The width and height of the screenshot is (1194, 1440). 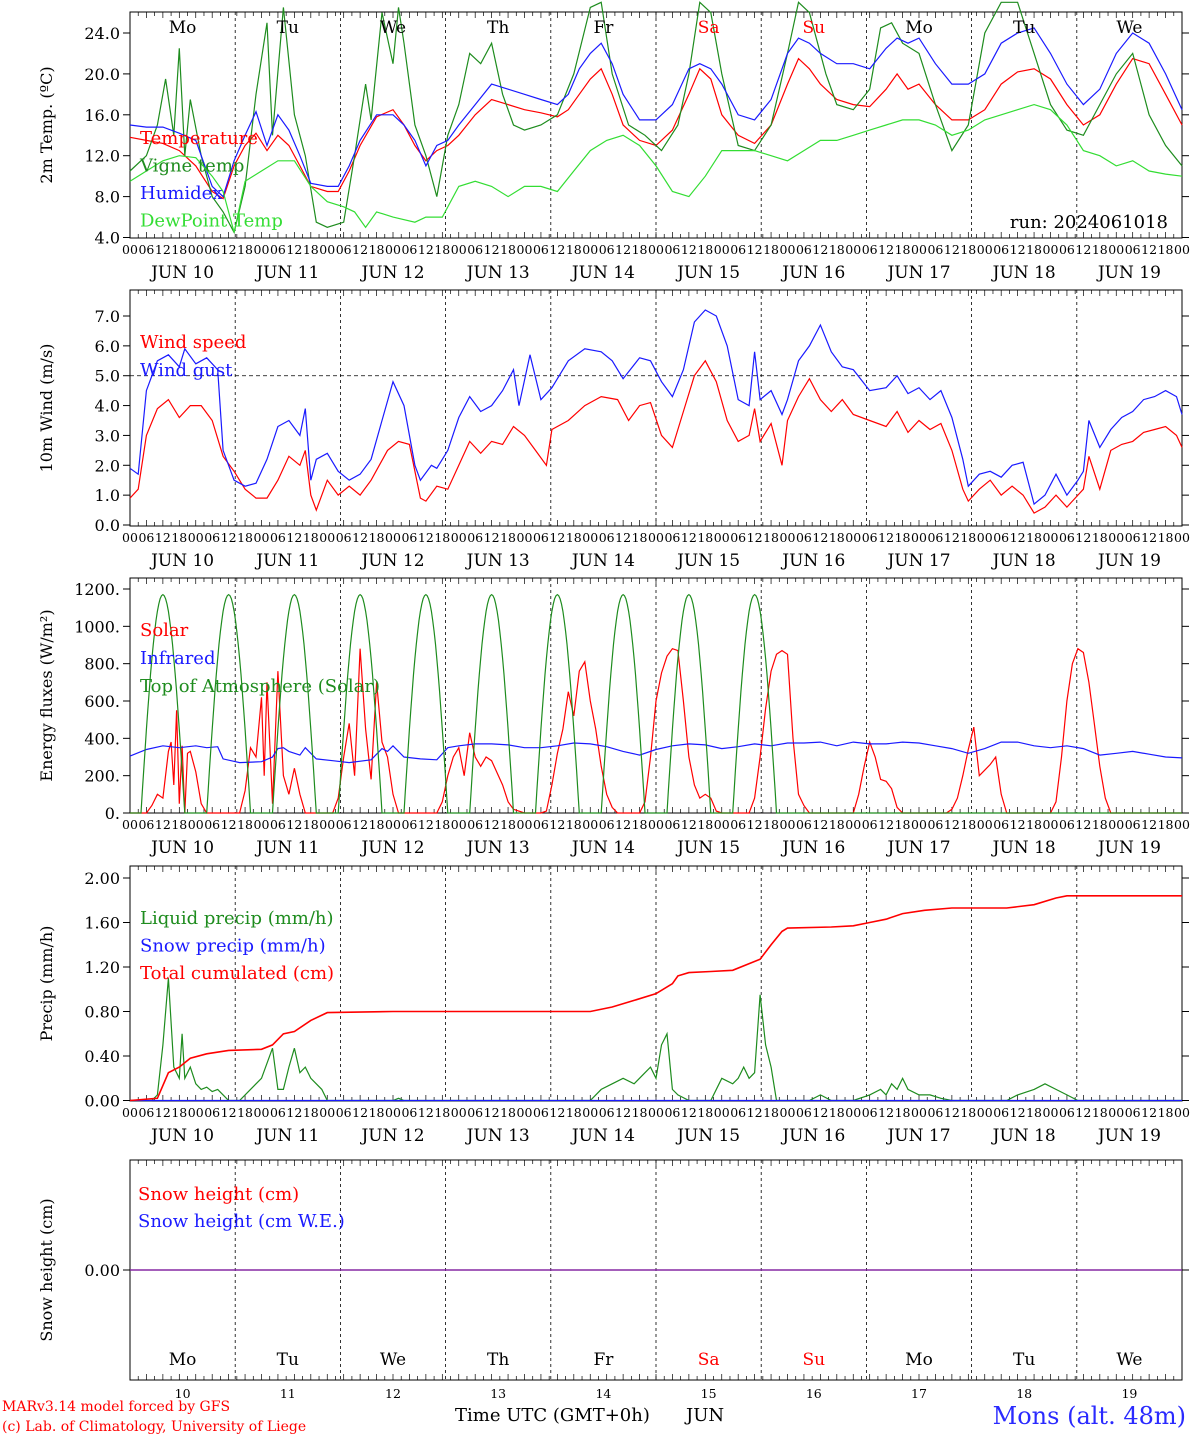 I want to click on wind-date-label: JUN 16, so click(x=812, y=561).